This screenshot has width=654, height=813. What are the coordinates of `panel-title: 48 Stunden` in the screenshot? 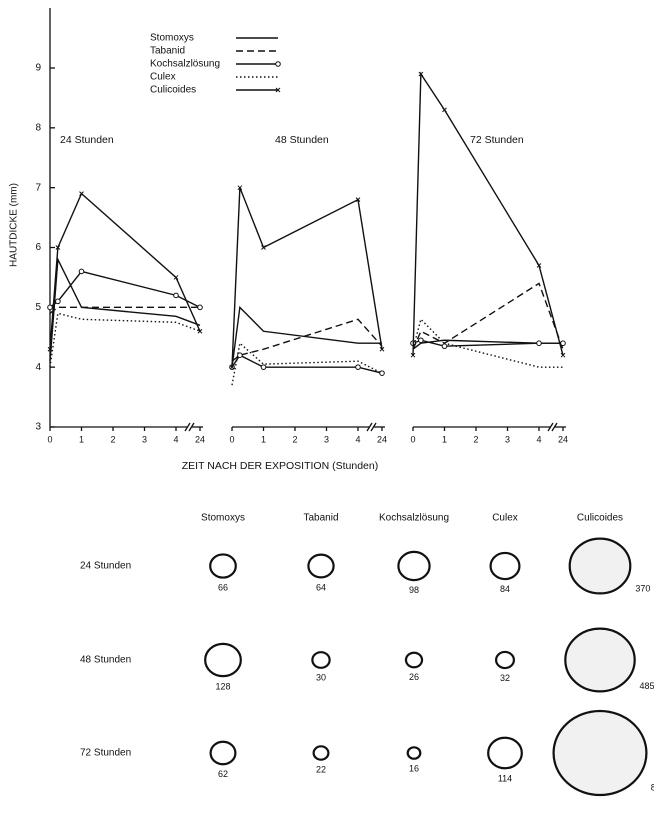 It's located at (302, 140).